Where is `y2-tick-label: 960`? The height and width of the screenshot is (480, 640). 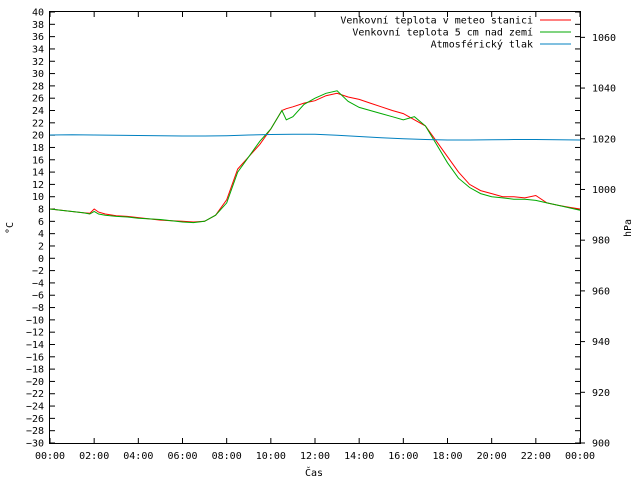 y2-tick-label: 960 is located at coordinates (601, 291).